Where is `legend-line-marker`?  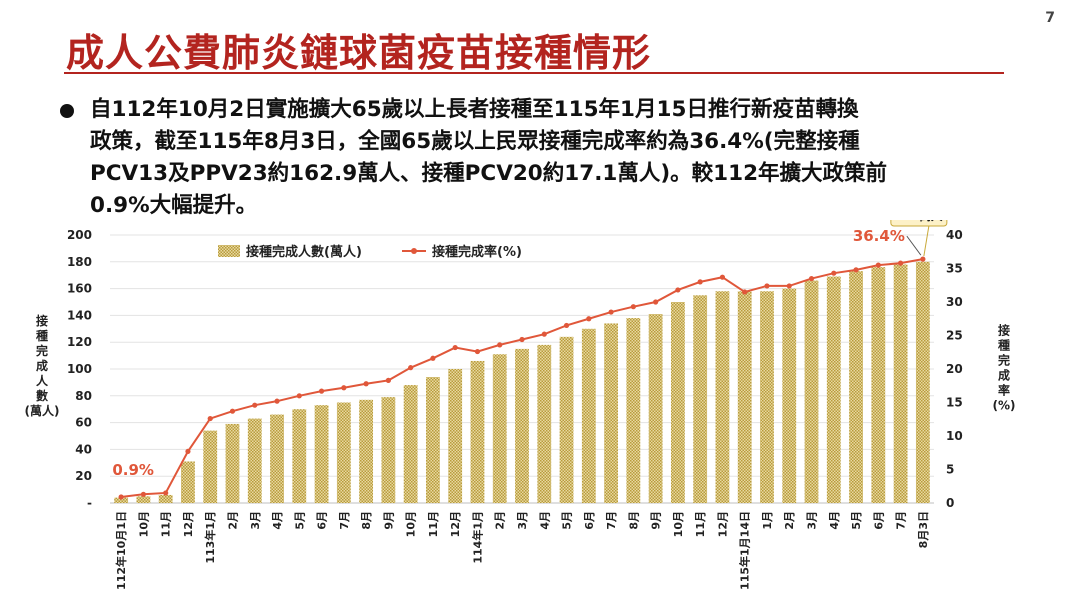 legend-line-marker is located at coordinates (414, 251).